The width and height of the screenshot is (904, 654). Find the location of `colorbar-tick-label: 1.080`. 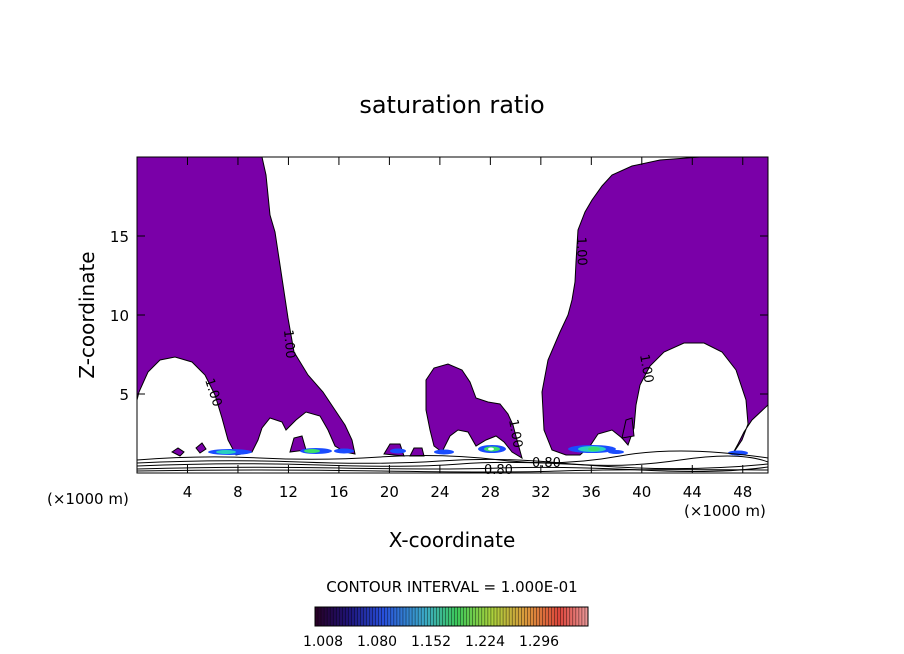

colorbar-tick-label: 1.080 is located at coordinates (377, 642).